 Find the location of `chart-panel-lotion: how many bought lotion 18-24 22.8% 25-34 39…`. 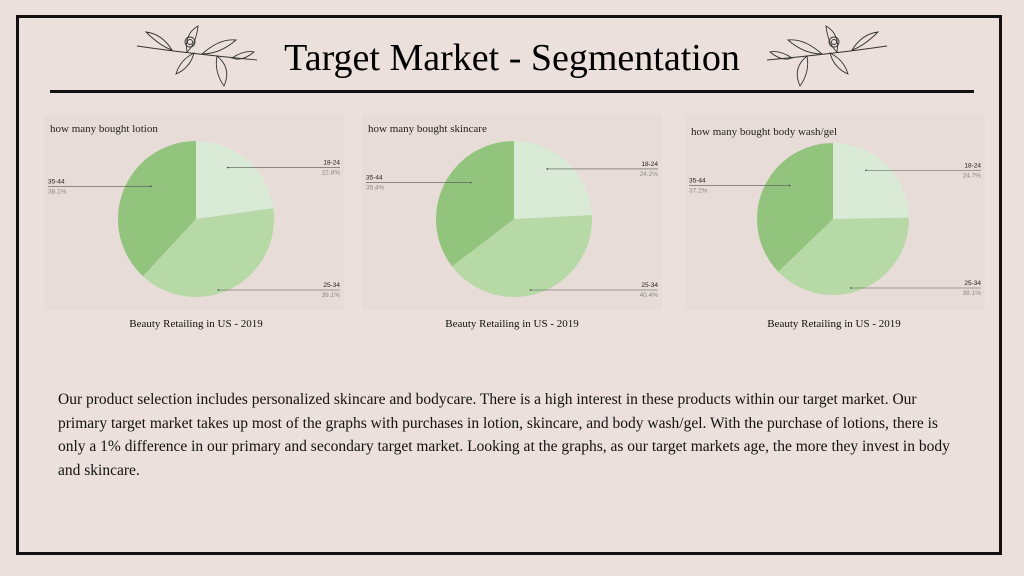

chart-panel-lotion: how many bought lotion 18-24 22.8% 25-34 39… is located at coordinates (194, 212).